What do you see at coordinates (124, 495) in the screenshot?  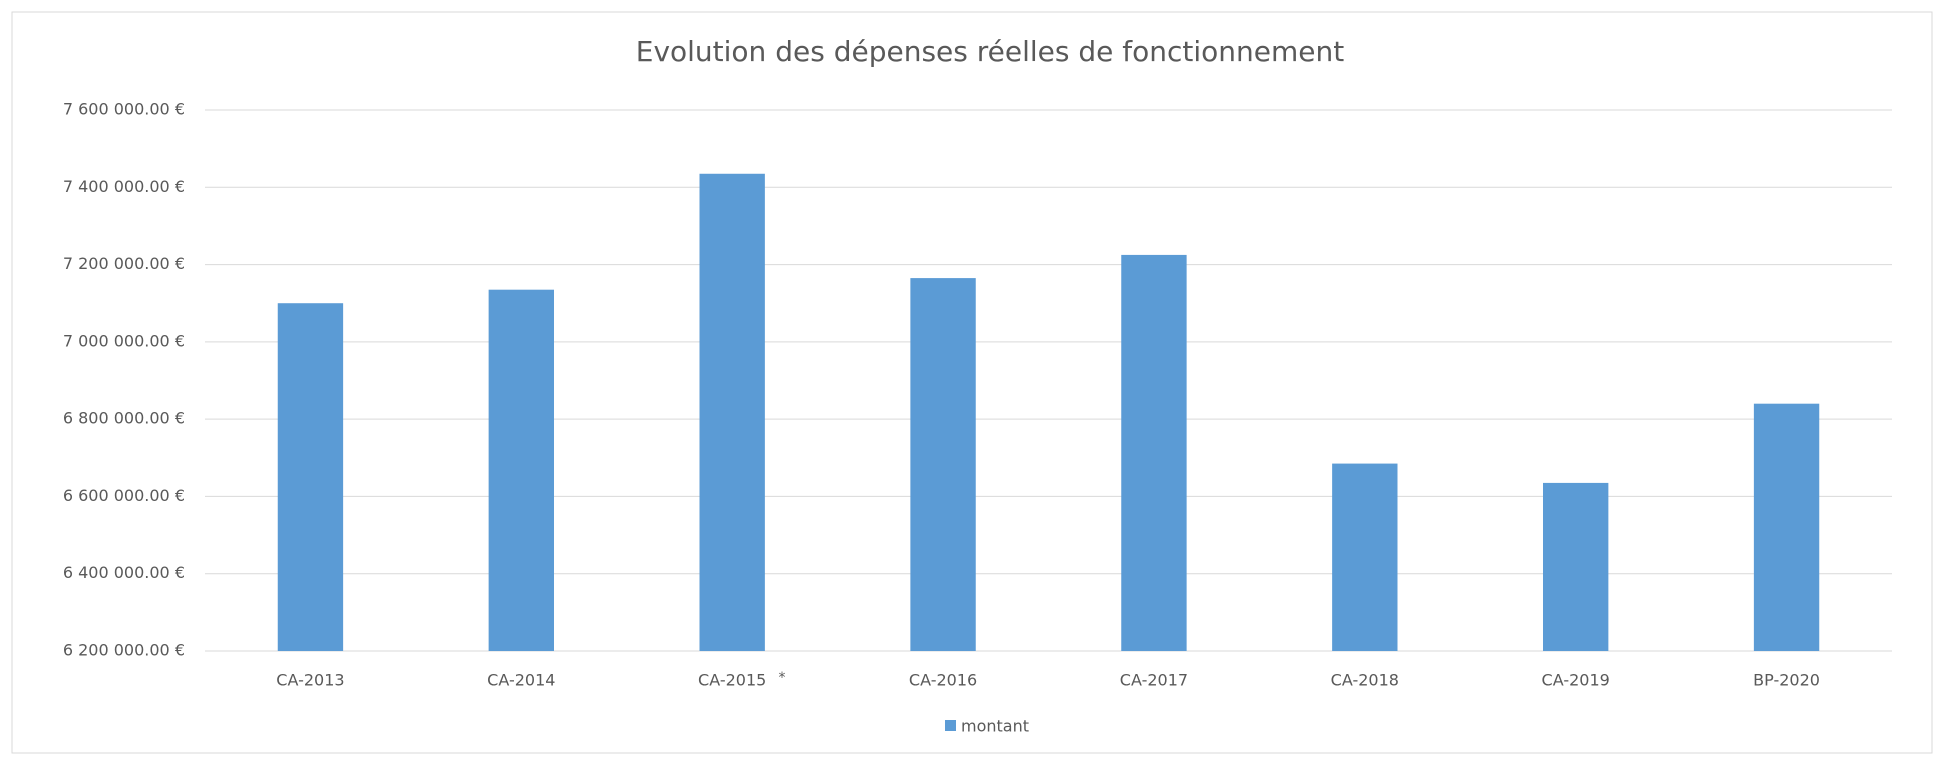 I see `y-tick-label: 6 600 000.00 €` at bounding box center [124, 495].